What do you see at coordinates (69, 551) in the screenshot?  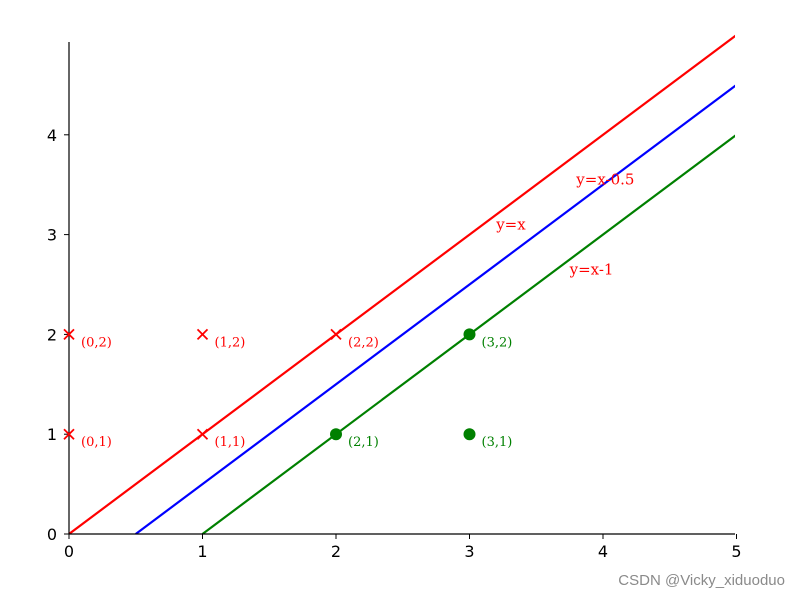 I see `x-tick-label: 0` at bounding box center [69, 551].